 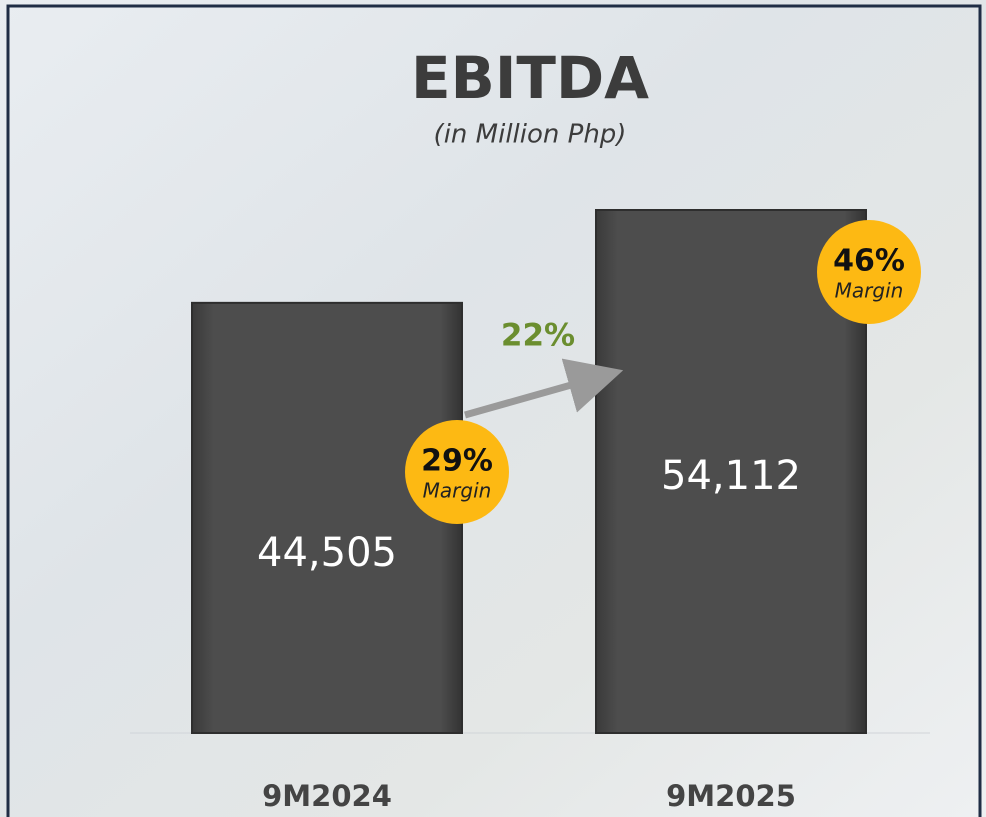 What do you see at coordinates (544, 388) in the screenshot?
I see `growth-arrow` at bounding box center [544, 388].